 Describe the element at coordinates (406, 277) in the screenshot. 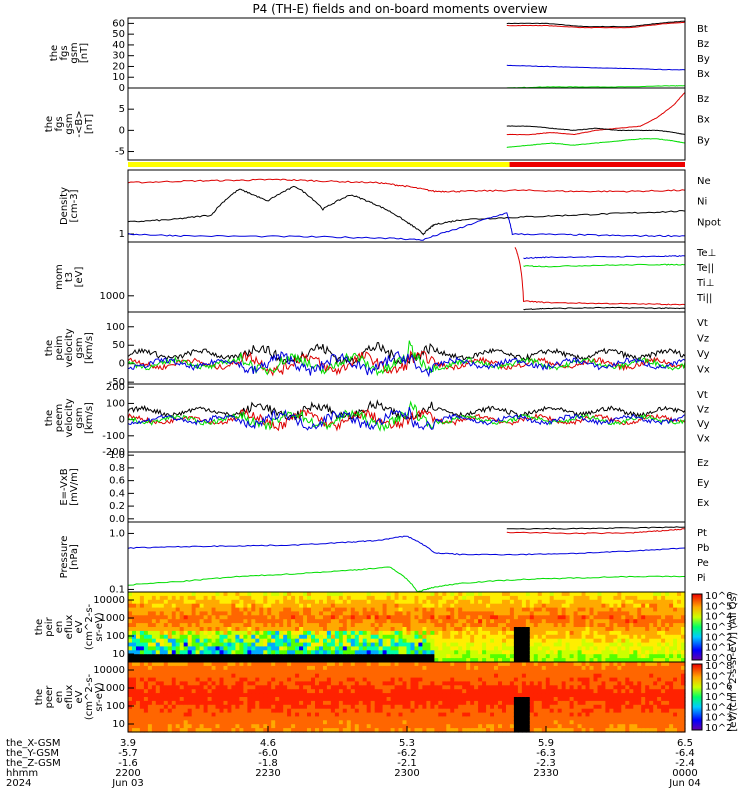

I see `panel-frame` at that location.